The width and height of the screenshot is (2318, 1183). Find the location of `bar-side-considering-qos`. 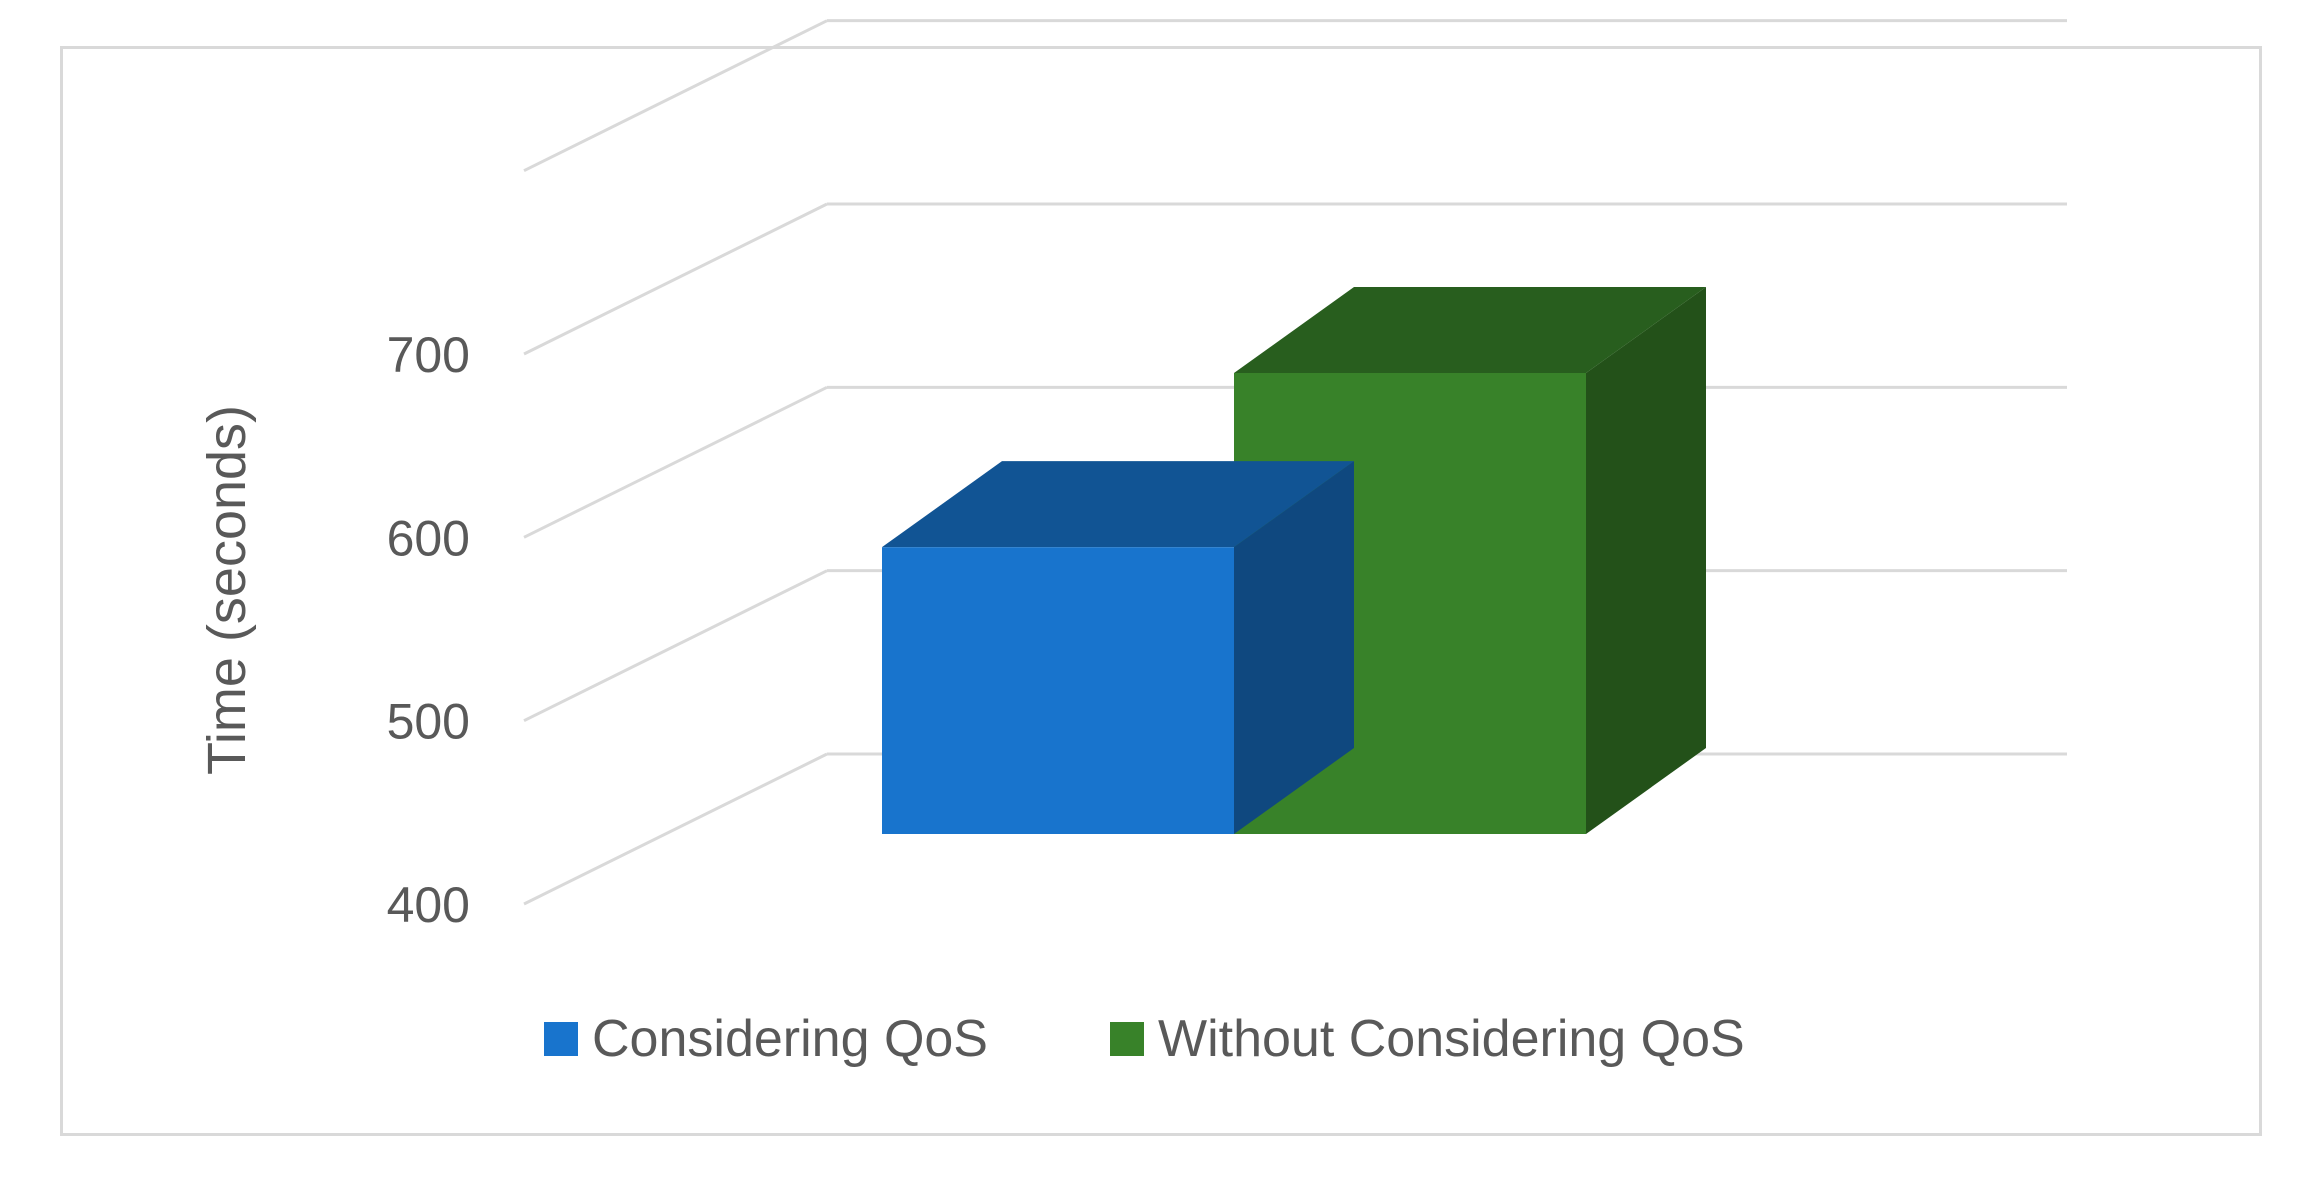

bar-side-considering-qos is located at coordinates (1294, 647).